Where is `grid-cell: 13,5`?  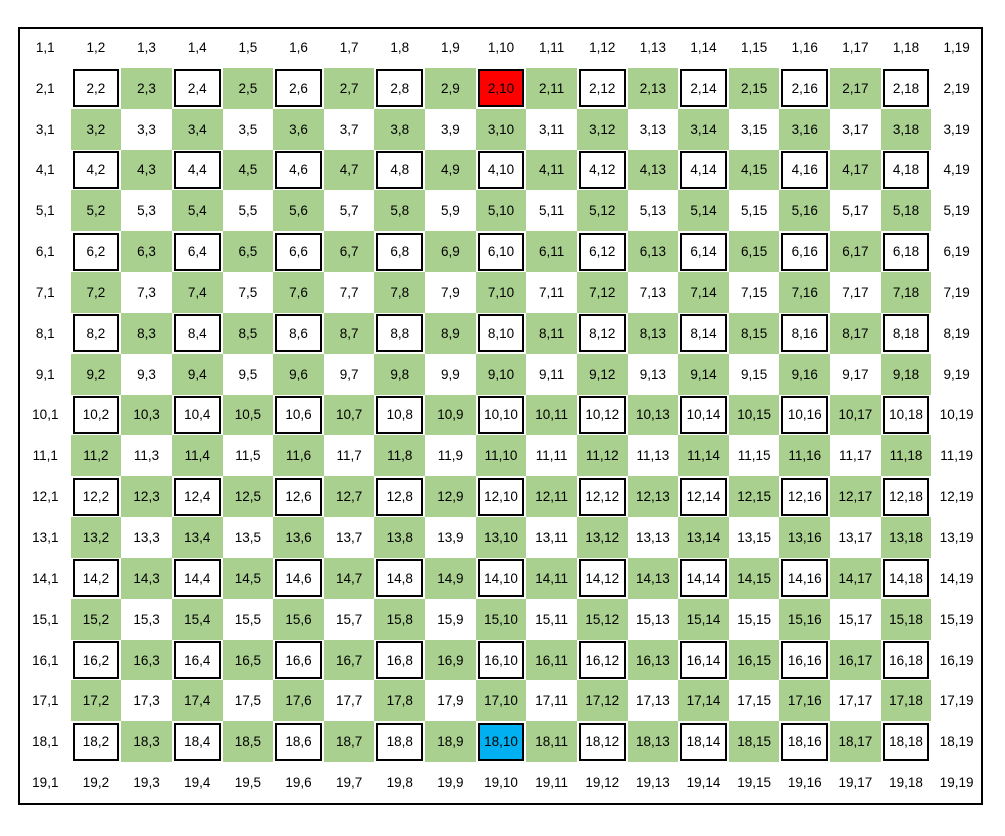
grid-cell: 13,5 is located at coordinates (247, 537).